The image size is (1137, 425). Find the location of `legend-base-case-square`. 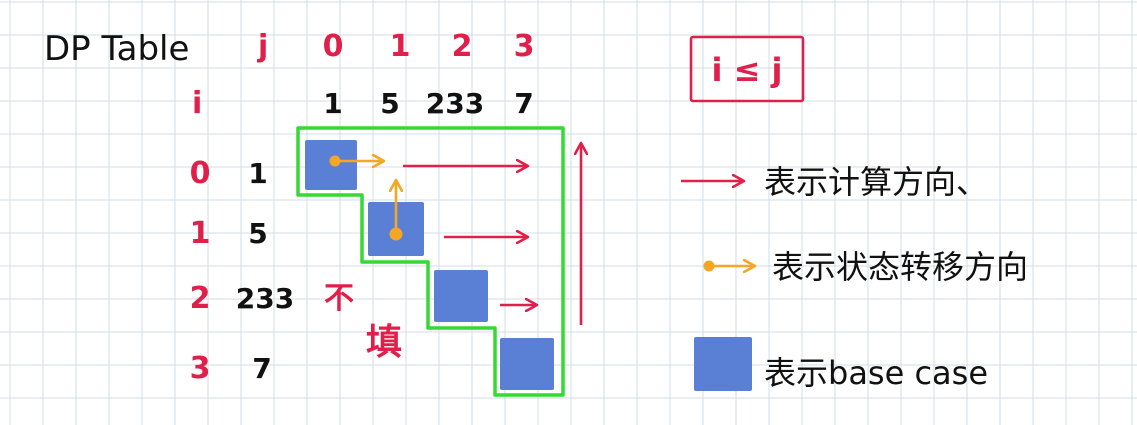

legend-base-case-square is located at coordinates (723, 364).